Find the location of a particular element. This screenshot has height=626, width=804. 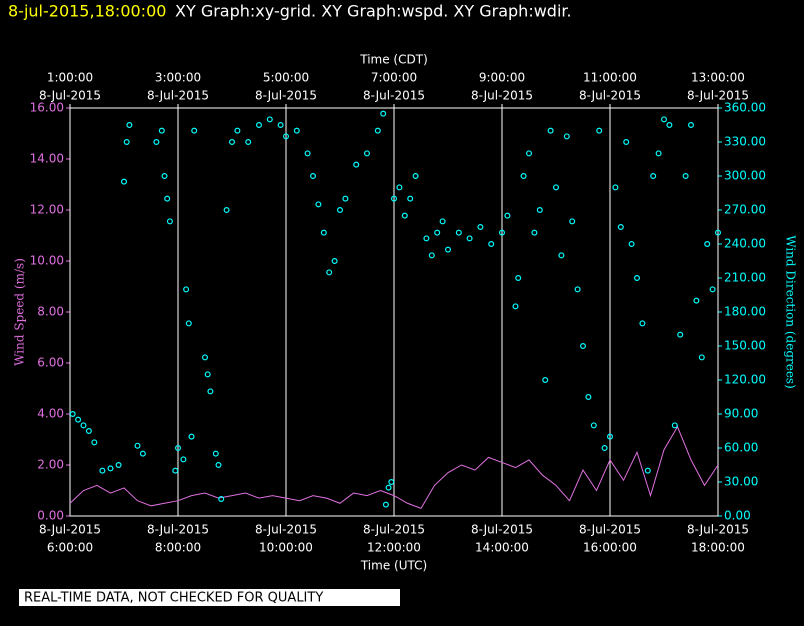

y-tick-label: 0.00 is located at coordinates (50, 516).